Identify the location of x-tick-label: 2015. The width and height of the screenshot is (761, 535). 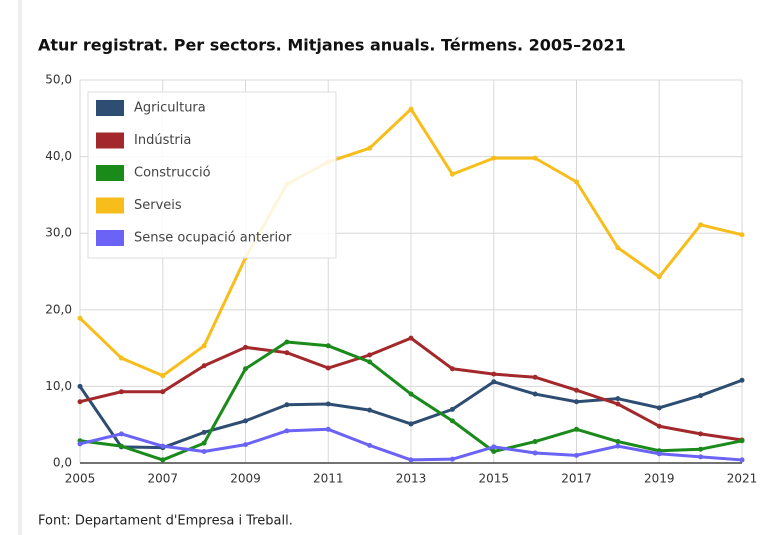
(493, 479).